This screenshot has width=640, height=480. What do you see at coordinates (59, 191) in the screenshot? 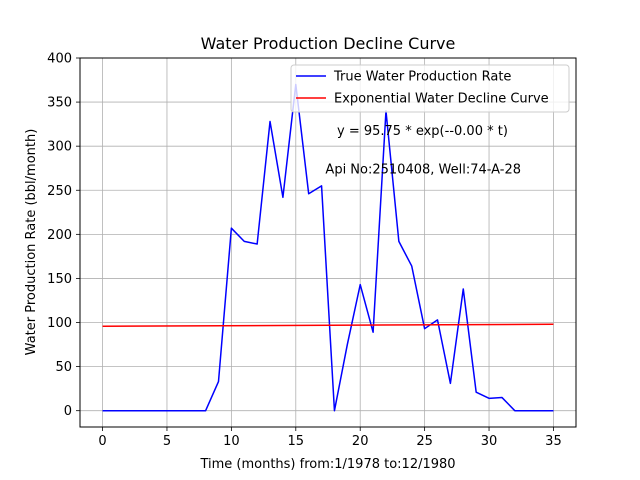
I see `y-tick-label: 250` at bounding box center [59, 191].